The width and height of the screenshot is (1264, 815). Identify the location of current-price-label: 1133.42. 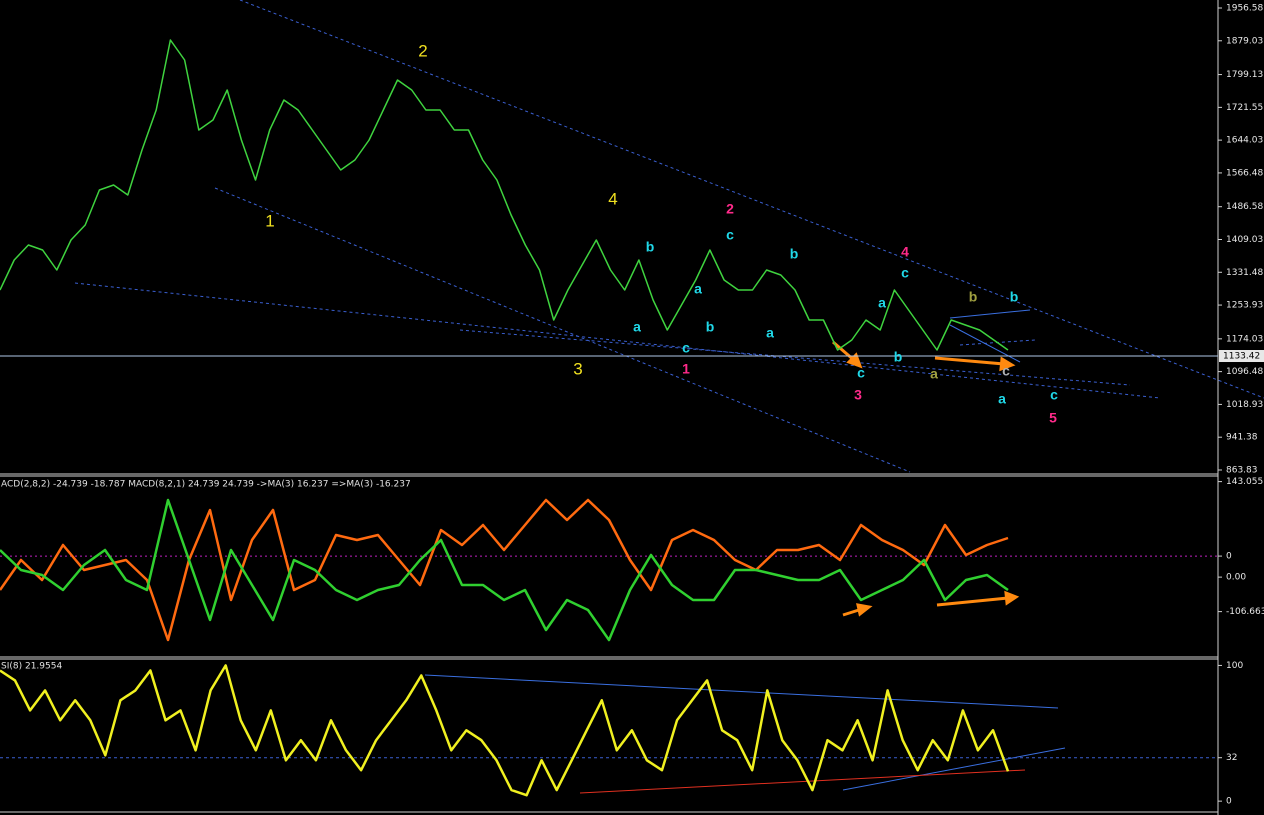
(1241, 357).